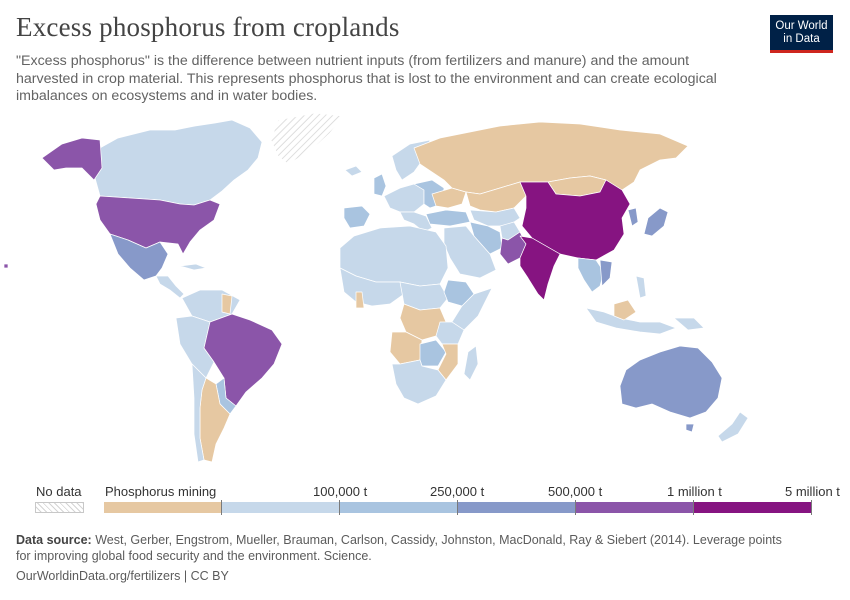 The width and height of the screenshot is (850, 600). What do you see at coordinates (671, 382) in the screenshot?
I see `country-australia` at bounding box center [671, 382].